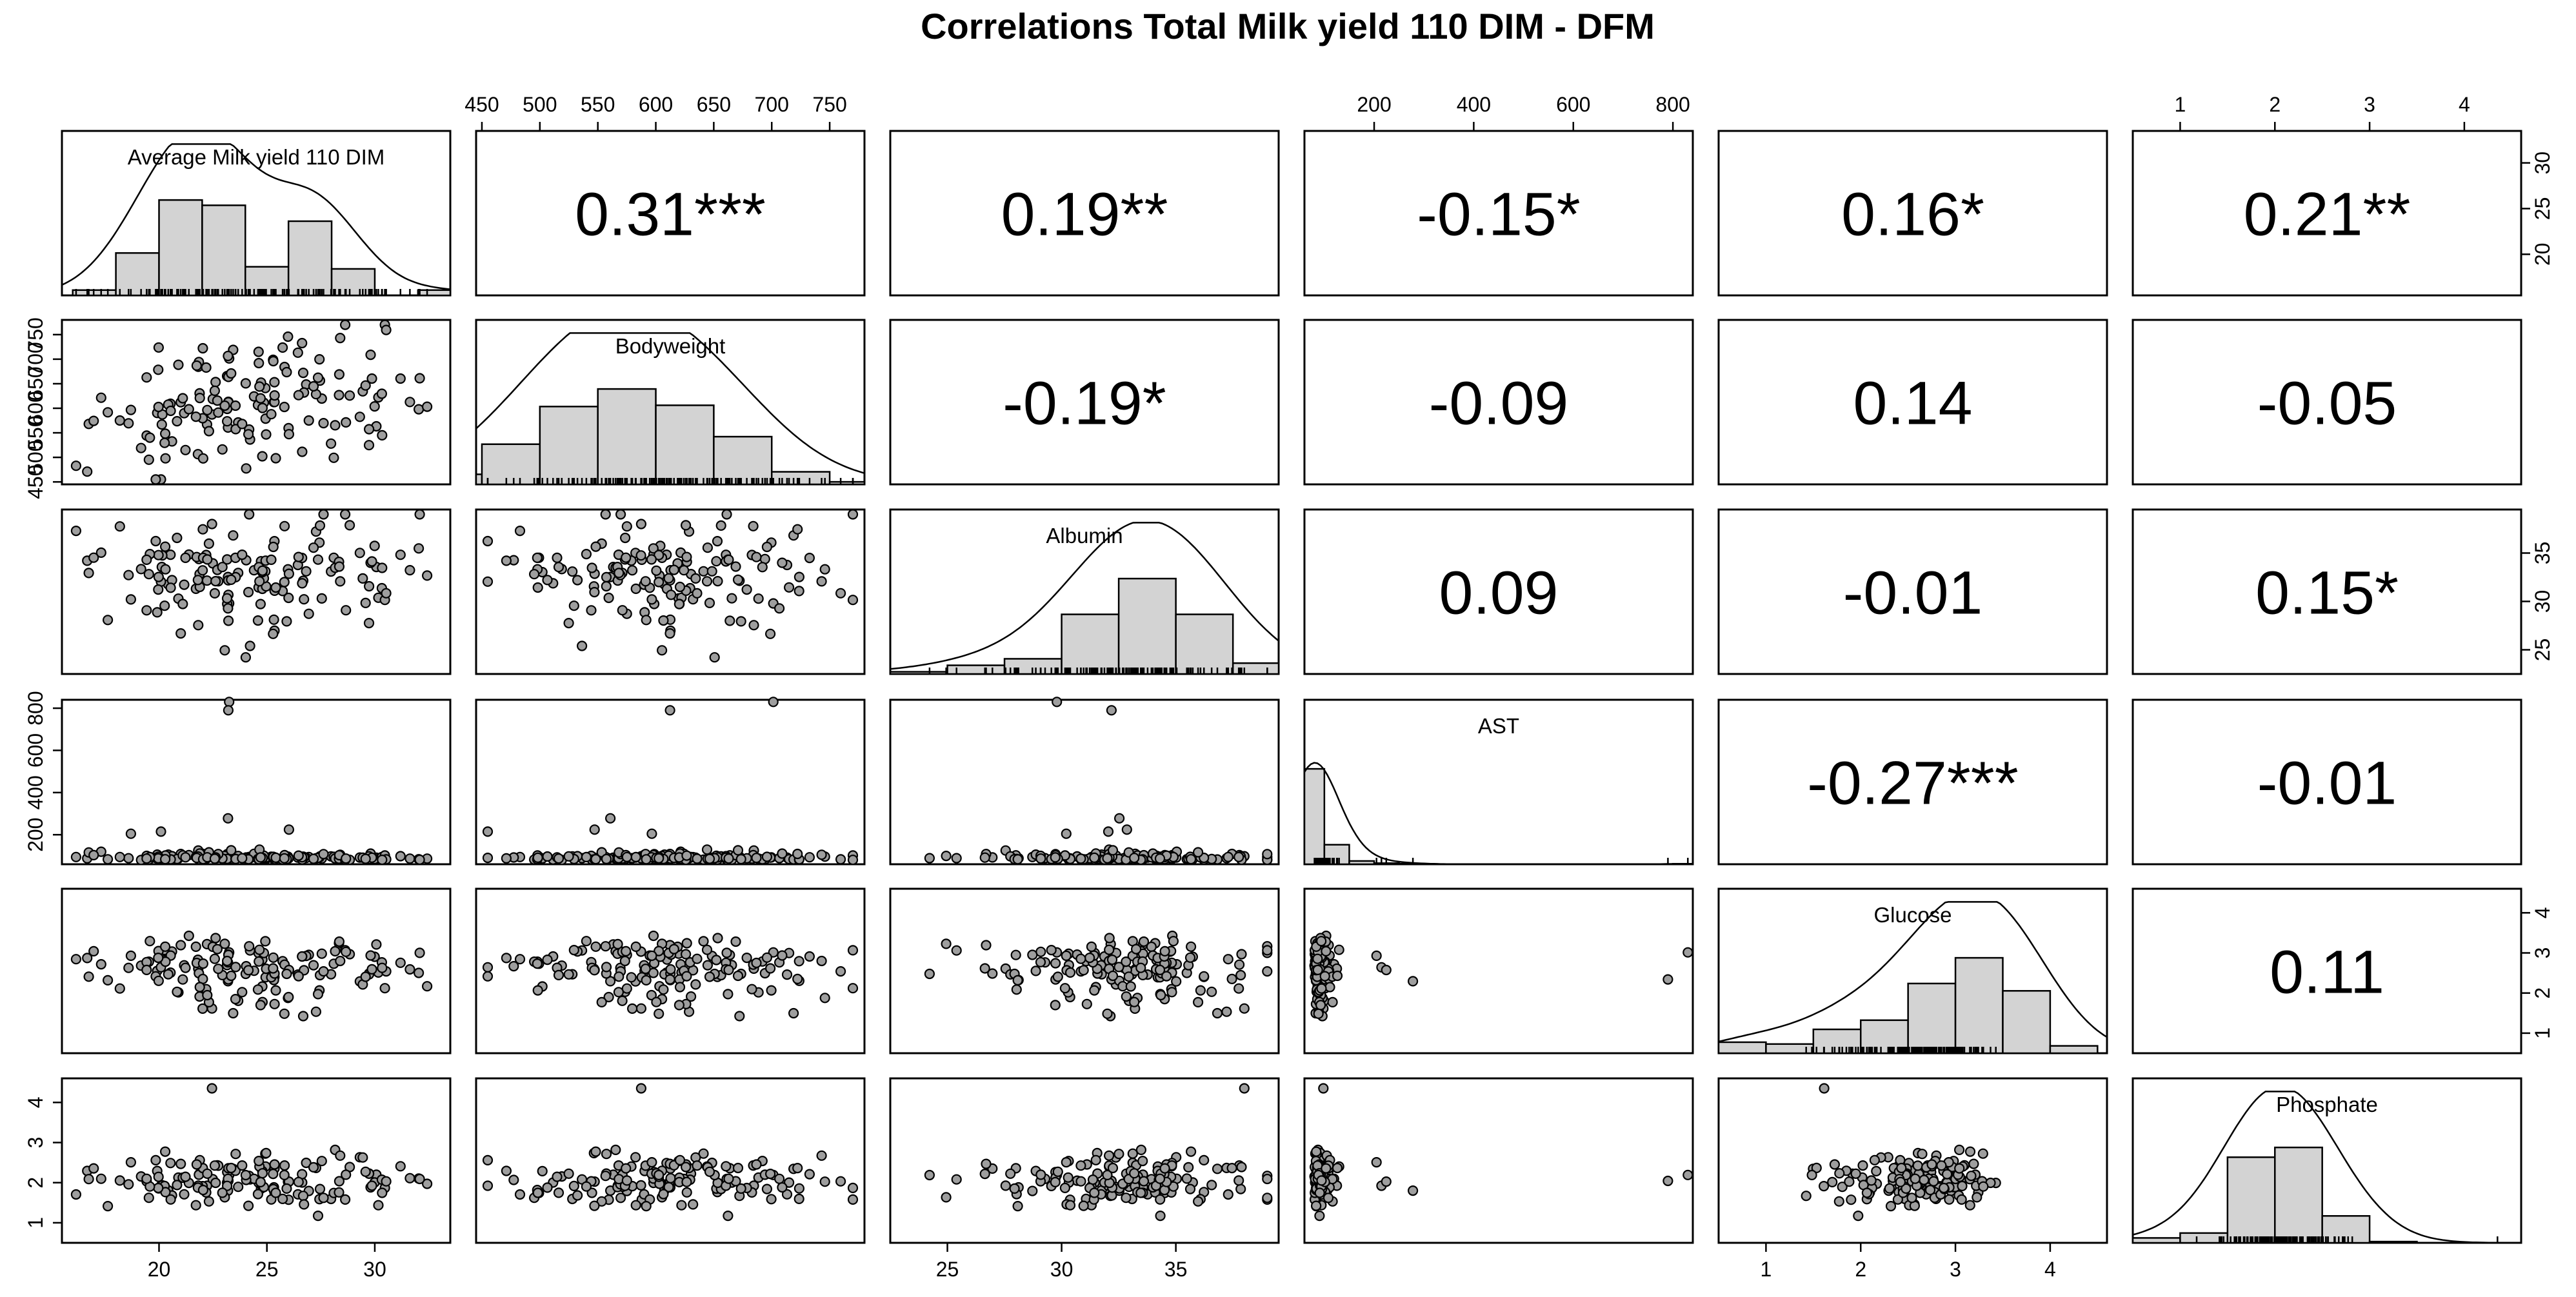  What do you see at coordinates (1912, 782) in the screenshot?
I see `panel-r3-c4: -0.27***` at bounding box center [1912, 782].